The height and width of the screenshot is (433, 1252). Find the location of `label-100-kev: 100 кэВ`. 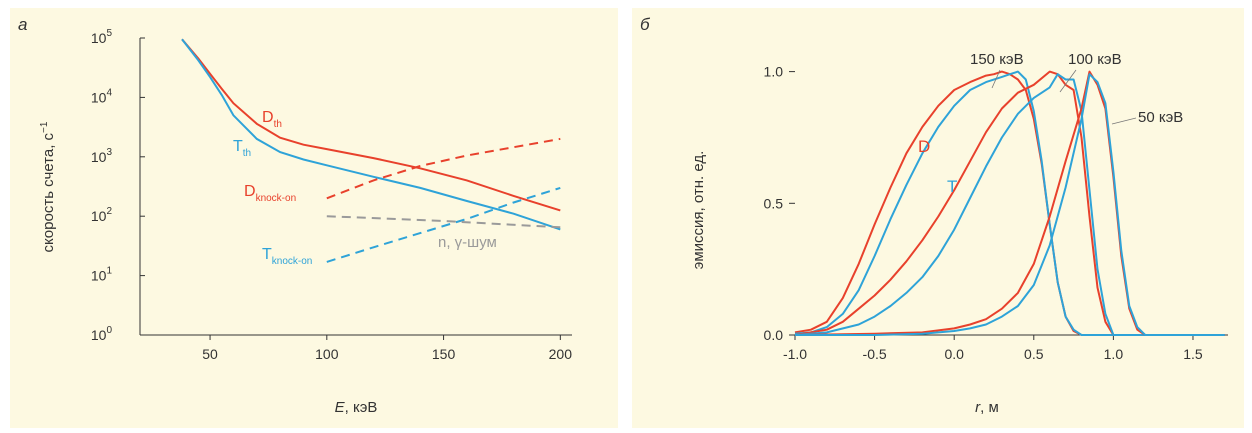

label-100-kev: 100 кэВ is located at coordinates (1095, 59).